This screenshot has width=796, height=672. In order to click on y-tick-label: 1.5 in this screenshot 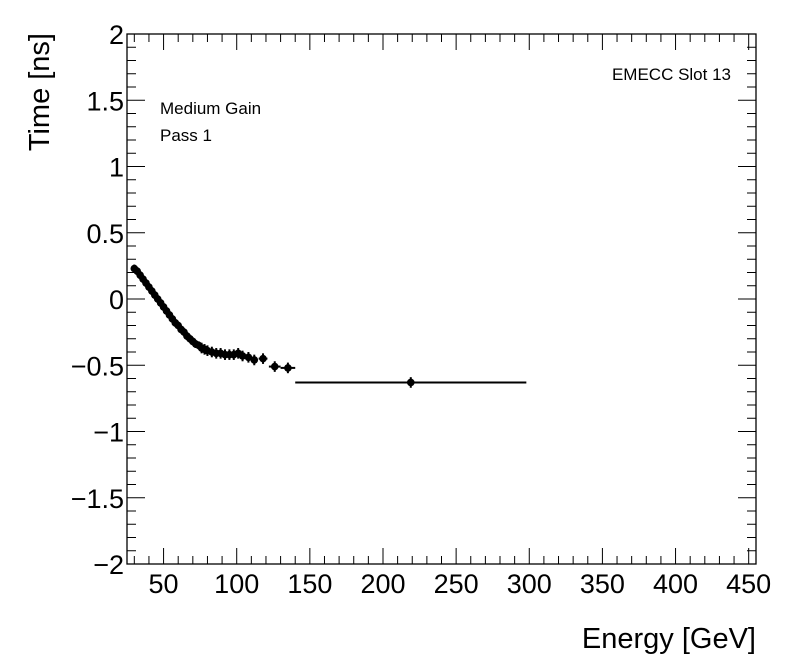, I will do `click(105, 101)`.